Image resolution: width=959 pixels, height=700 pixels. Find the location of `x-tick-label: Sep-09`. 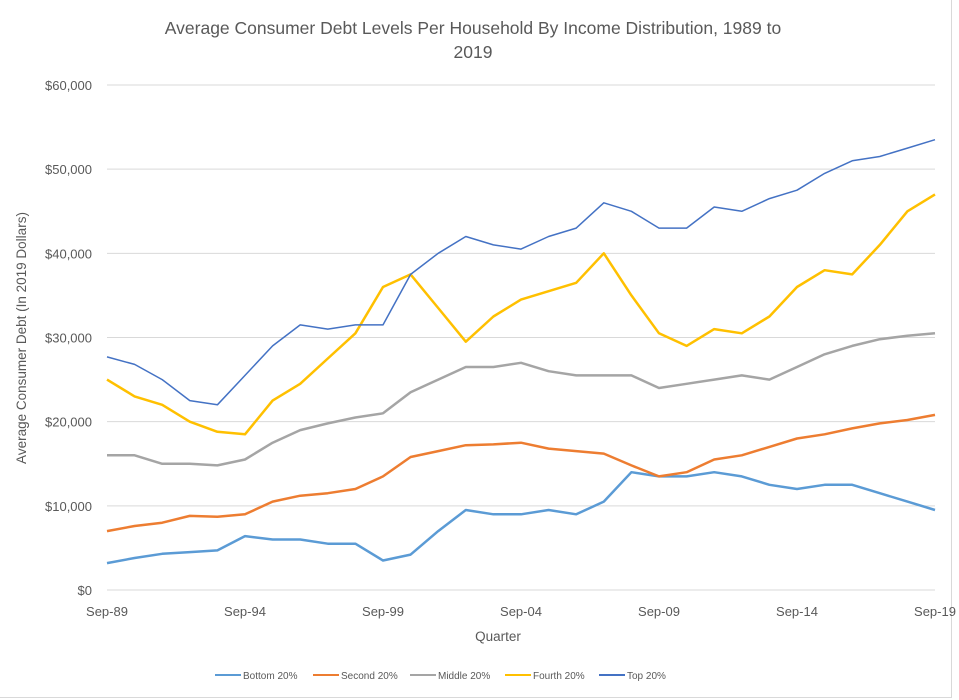

x-tick-label: Sep-09 is located at coordinates (659, 611).